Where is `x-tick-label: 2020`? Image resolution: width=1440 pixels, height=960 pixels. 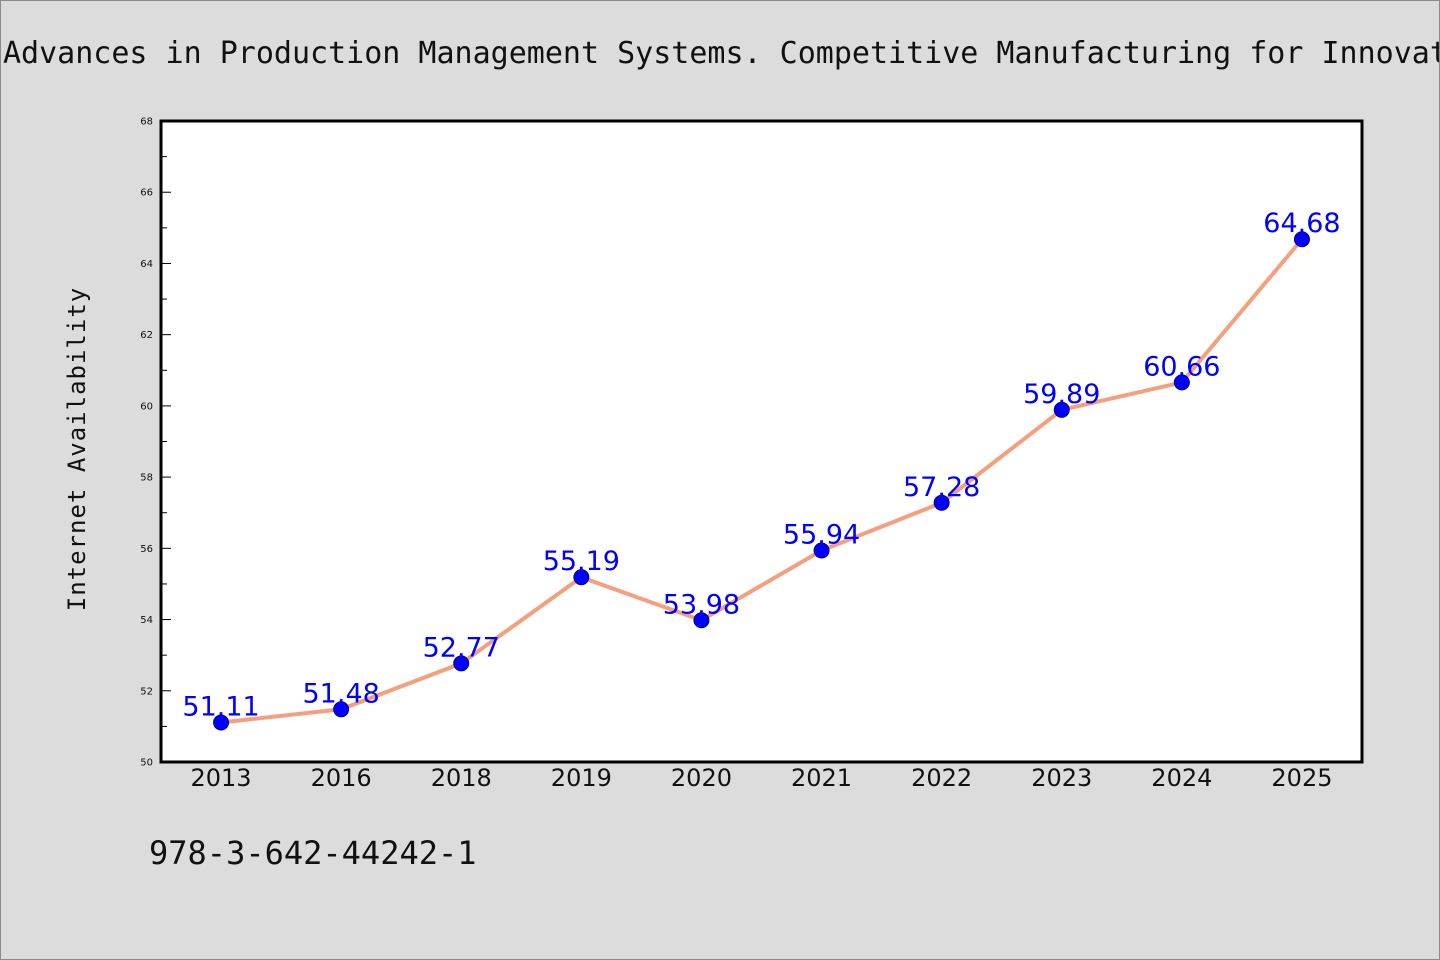
x-tick-label: 2020 is located at coordinates (701, 778).